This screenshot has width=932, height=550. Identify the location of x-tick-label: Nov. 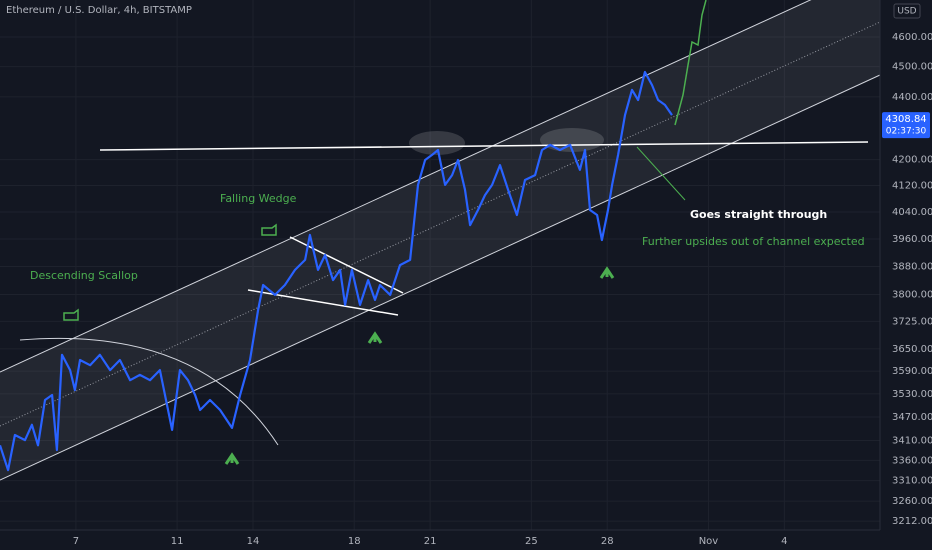
(709, 541).